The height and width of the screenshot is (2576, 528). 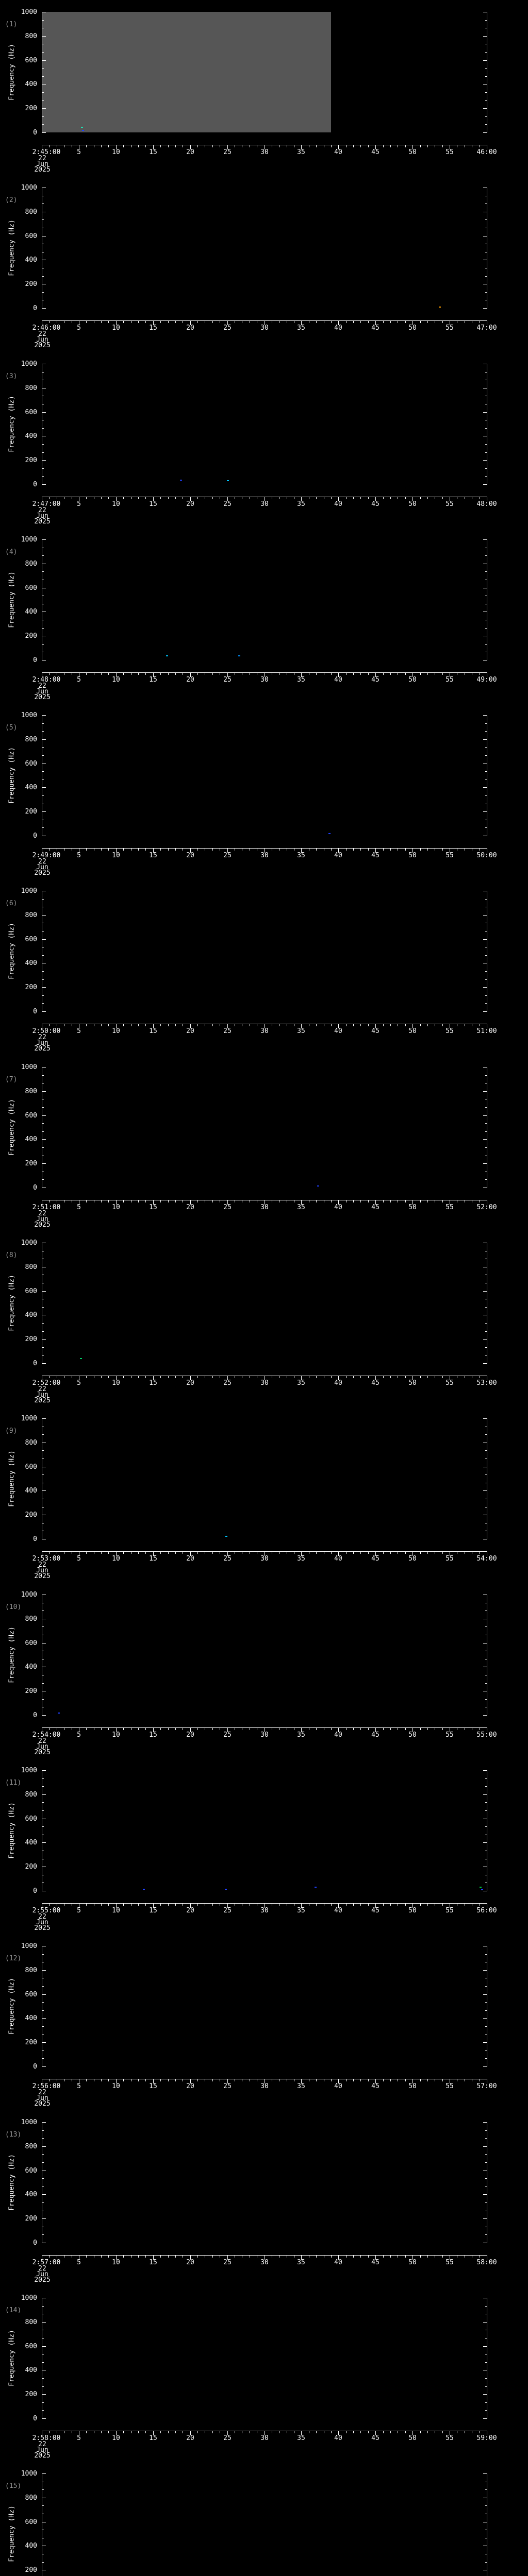 I want to click on y-tick-label: 600, so click(x=31, y=588).